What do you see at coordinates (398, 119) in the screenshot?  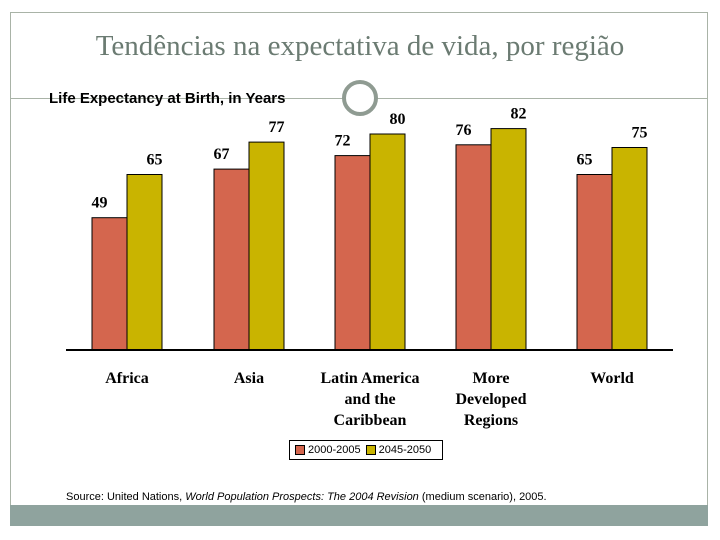 I see `data-label: 80` at bounding box center [398, 119].